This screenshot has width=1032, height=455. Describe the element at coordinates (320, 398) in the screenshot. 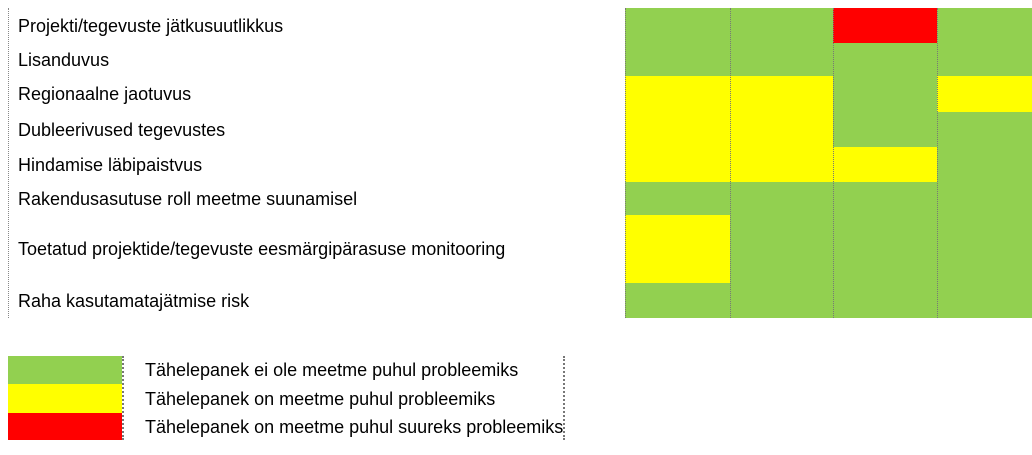

I see `legend-label: Tähelepanek on meetme puhul probleemiks` at that location.